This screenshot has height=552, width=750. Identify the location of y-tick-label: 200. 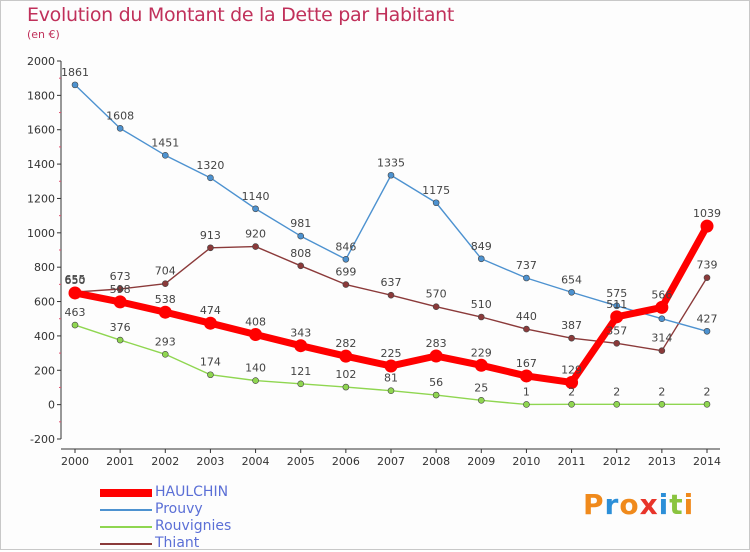
(44, 370).